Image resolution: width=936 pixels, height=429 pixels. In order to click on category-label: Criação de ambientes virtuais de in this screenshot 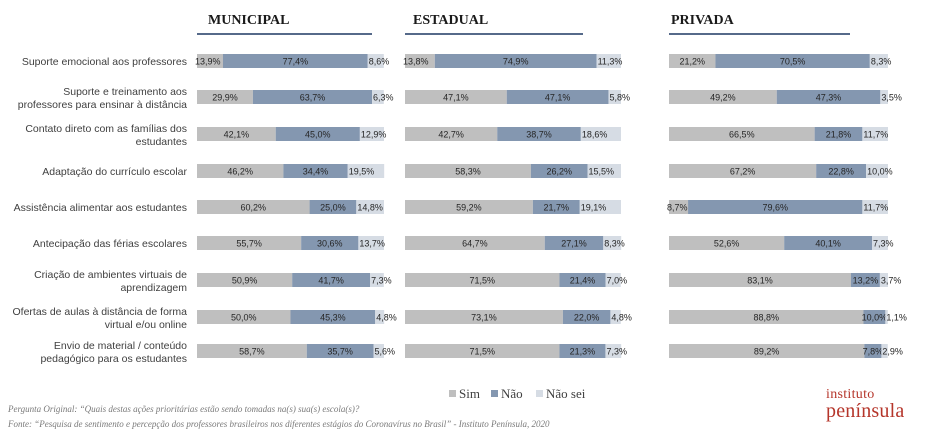, I will do `click(110, 275)`.